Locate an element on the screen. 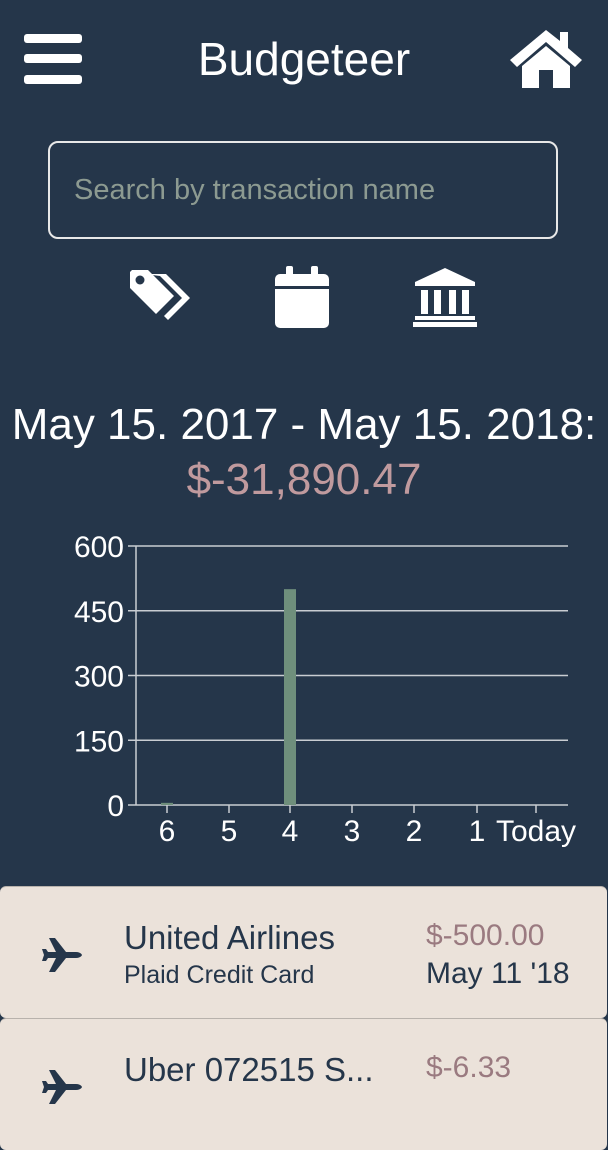  calendar-icon is located at coordinates (302, 297).